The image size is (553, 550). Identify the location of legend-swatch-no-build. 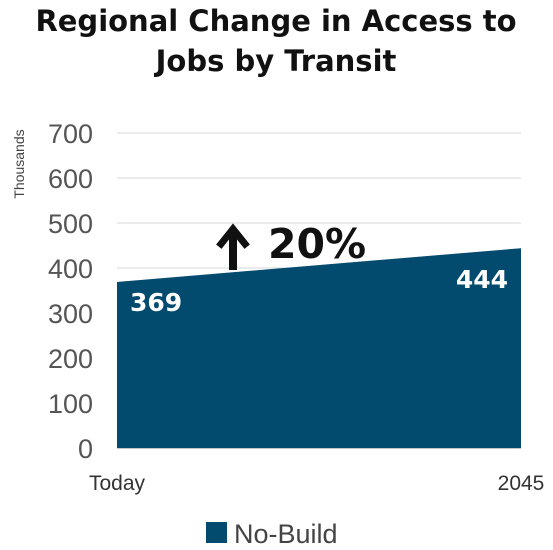
(216, 532).